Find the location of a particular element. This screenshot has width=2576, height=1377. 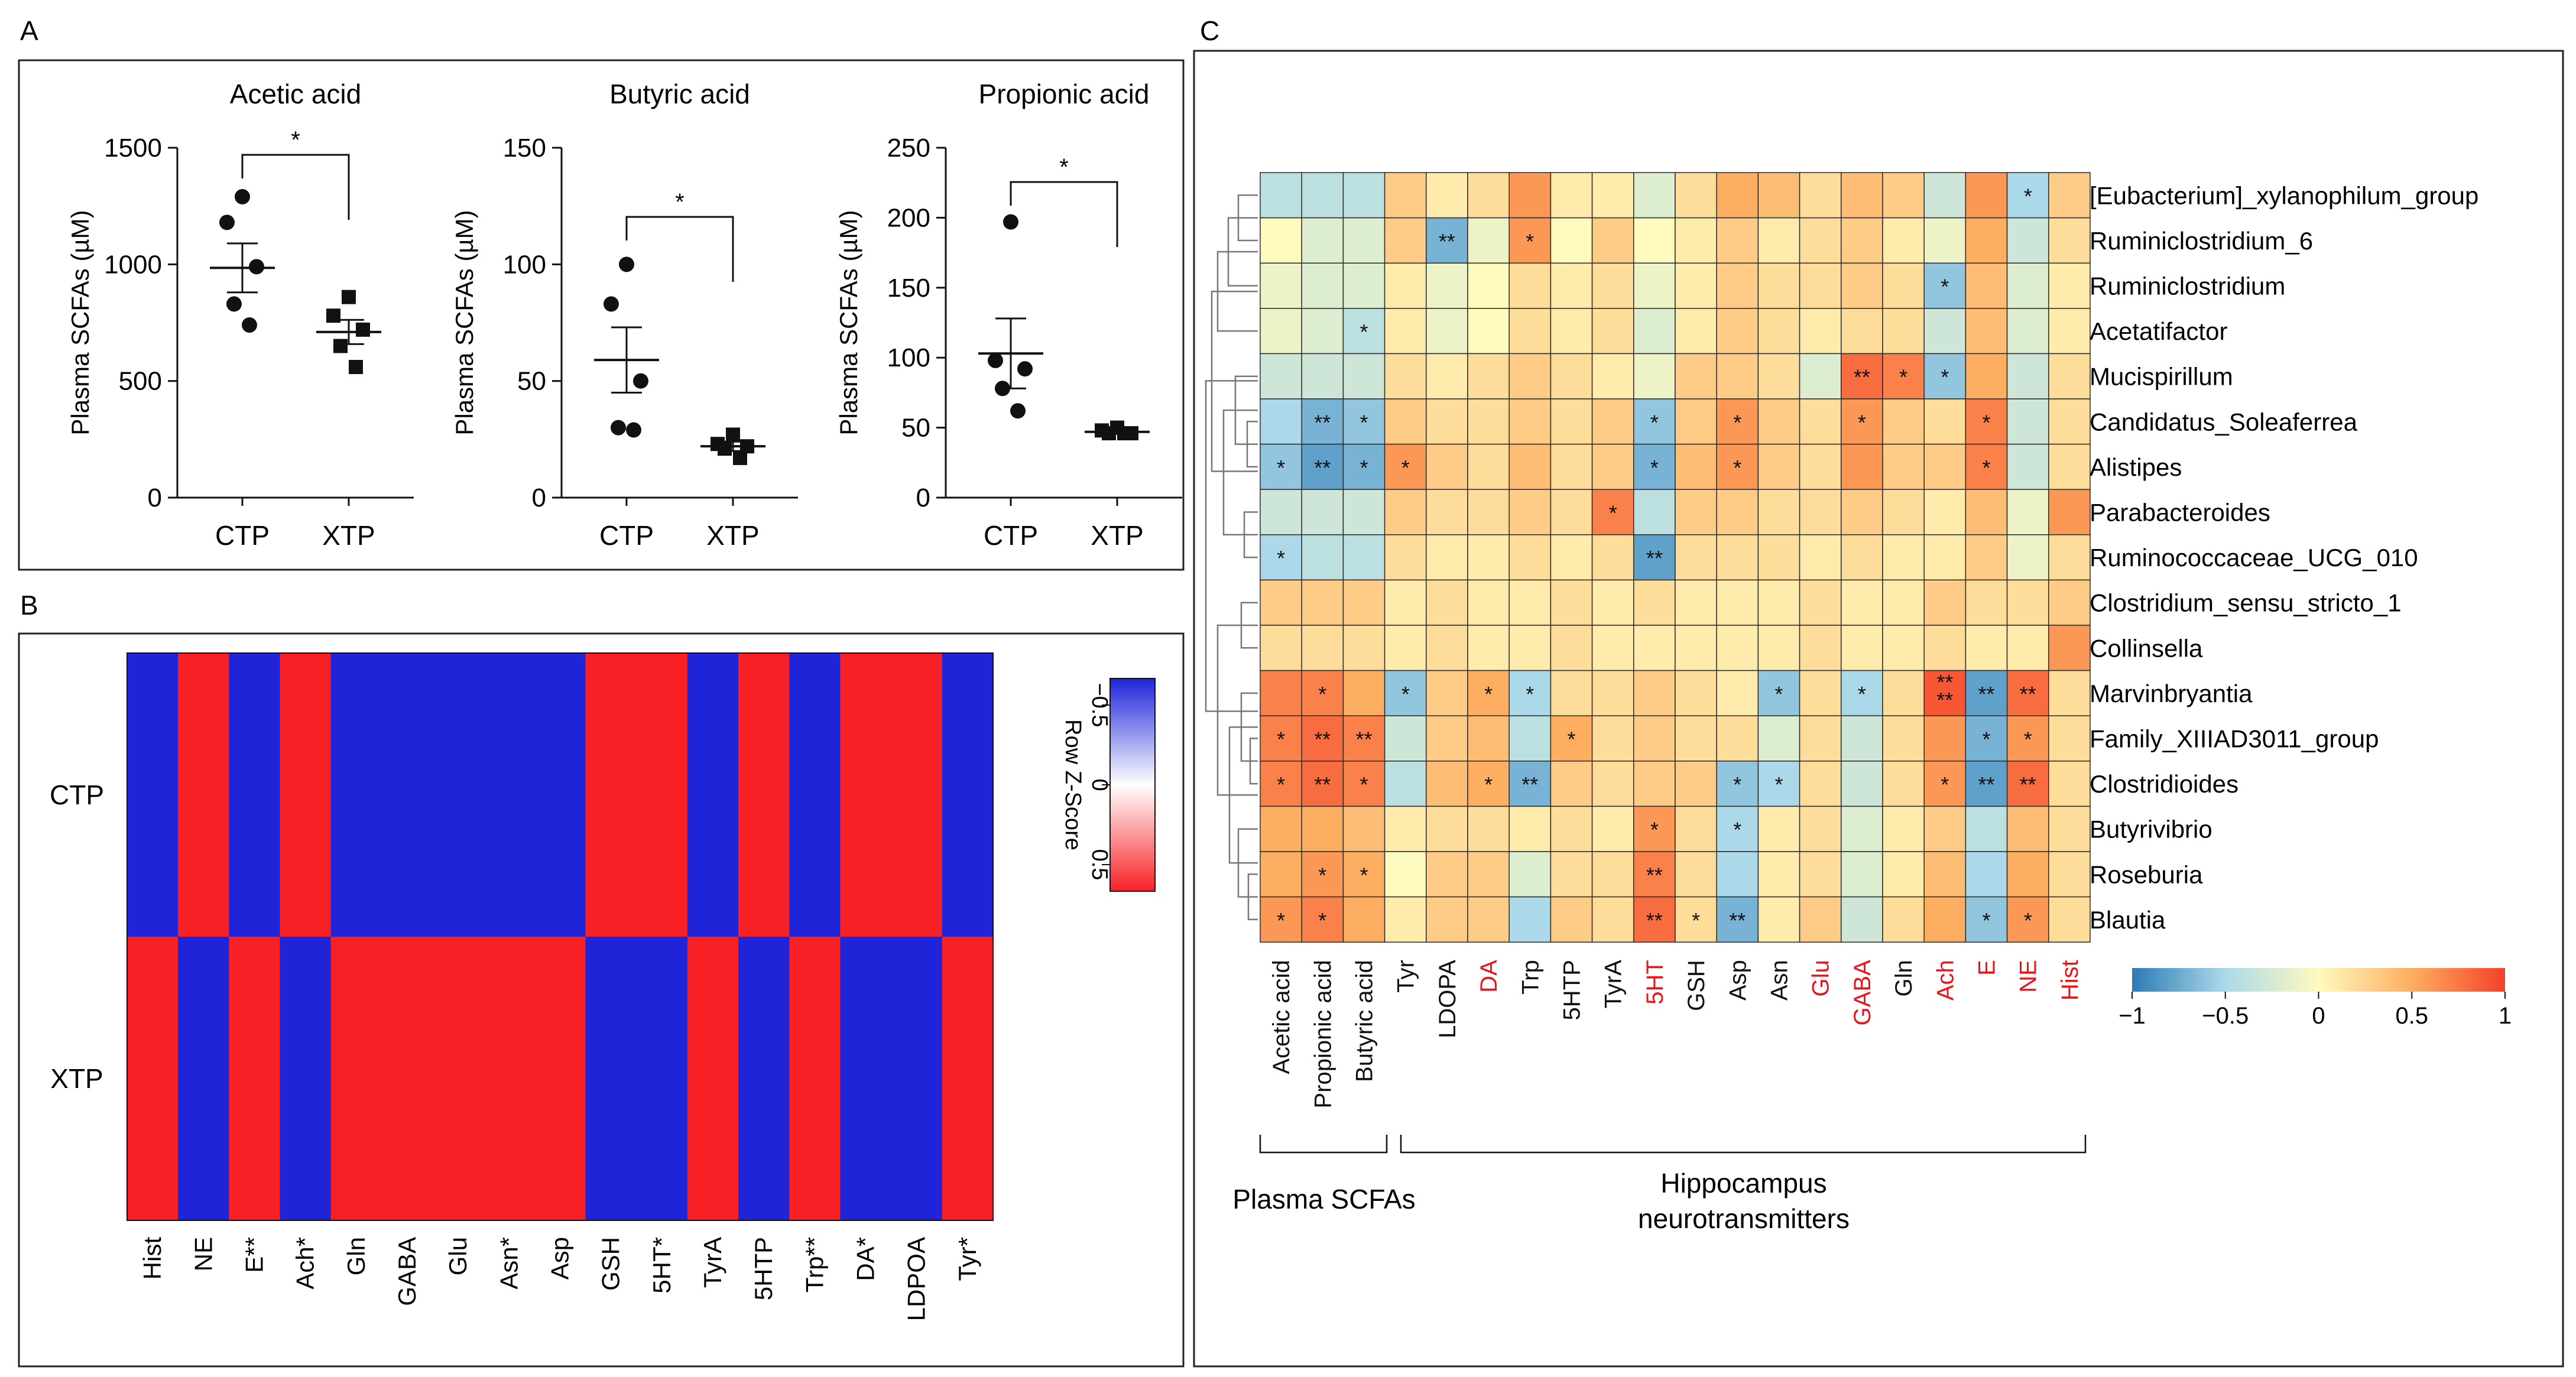

legend-colorbar is located at coordinates (1132, 785).